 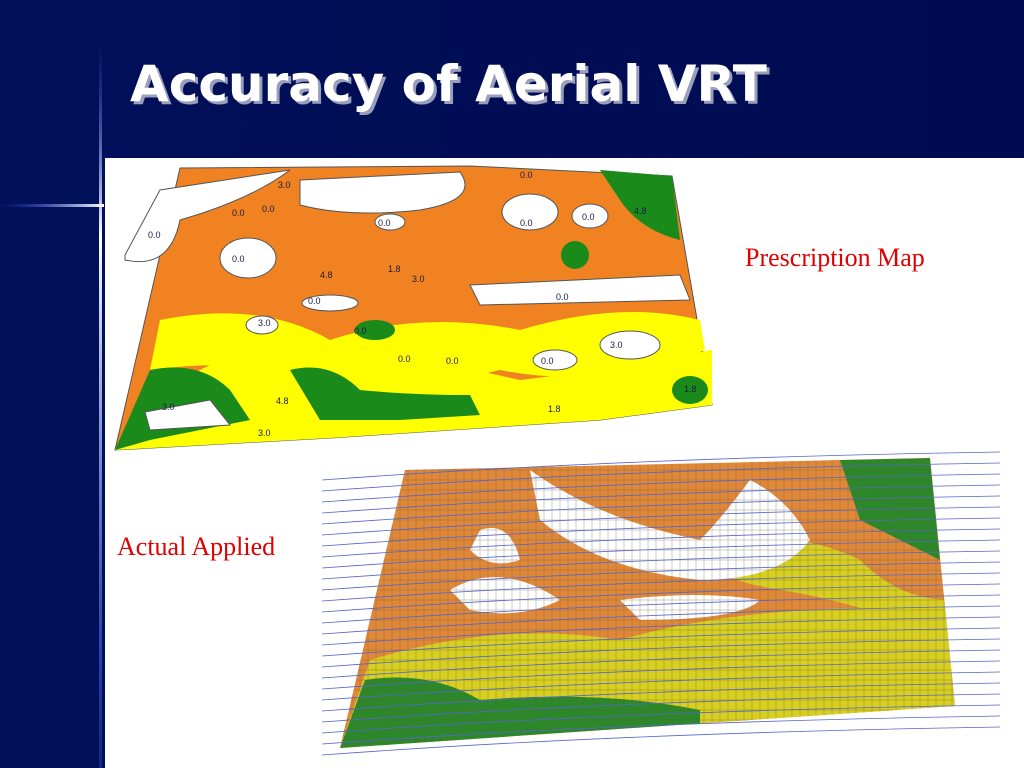 I want to click on title: Accuracy of Aerial VRT, so click(x=448, y=84).